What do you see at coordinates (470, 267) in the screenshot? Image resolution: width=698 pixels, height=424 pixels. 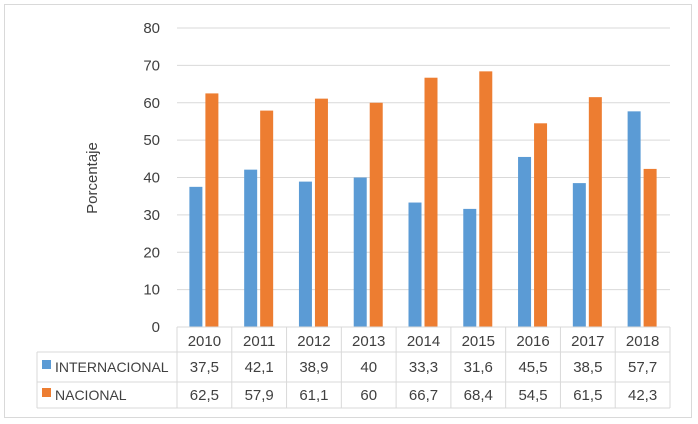 I see `bar-internacional-2015` at bounding box center [470, 267].